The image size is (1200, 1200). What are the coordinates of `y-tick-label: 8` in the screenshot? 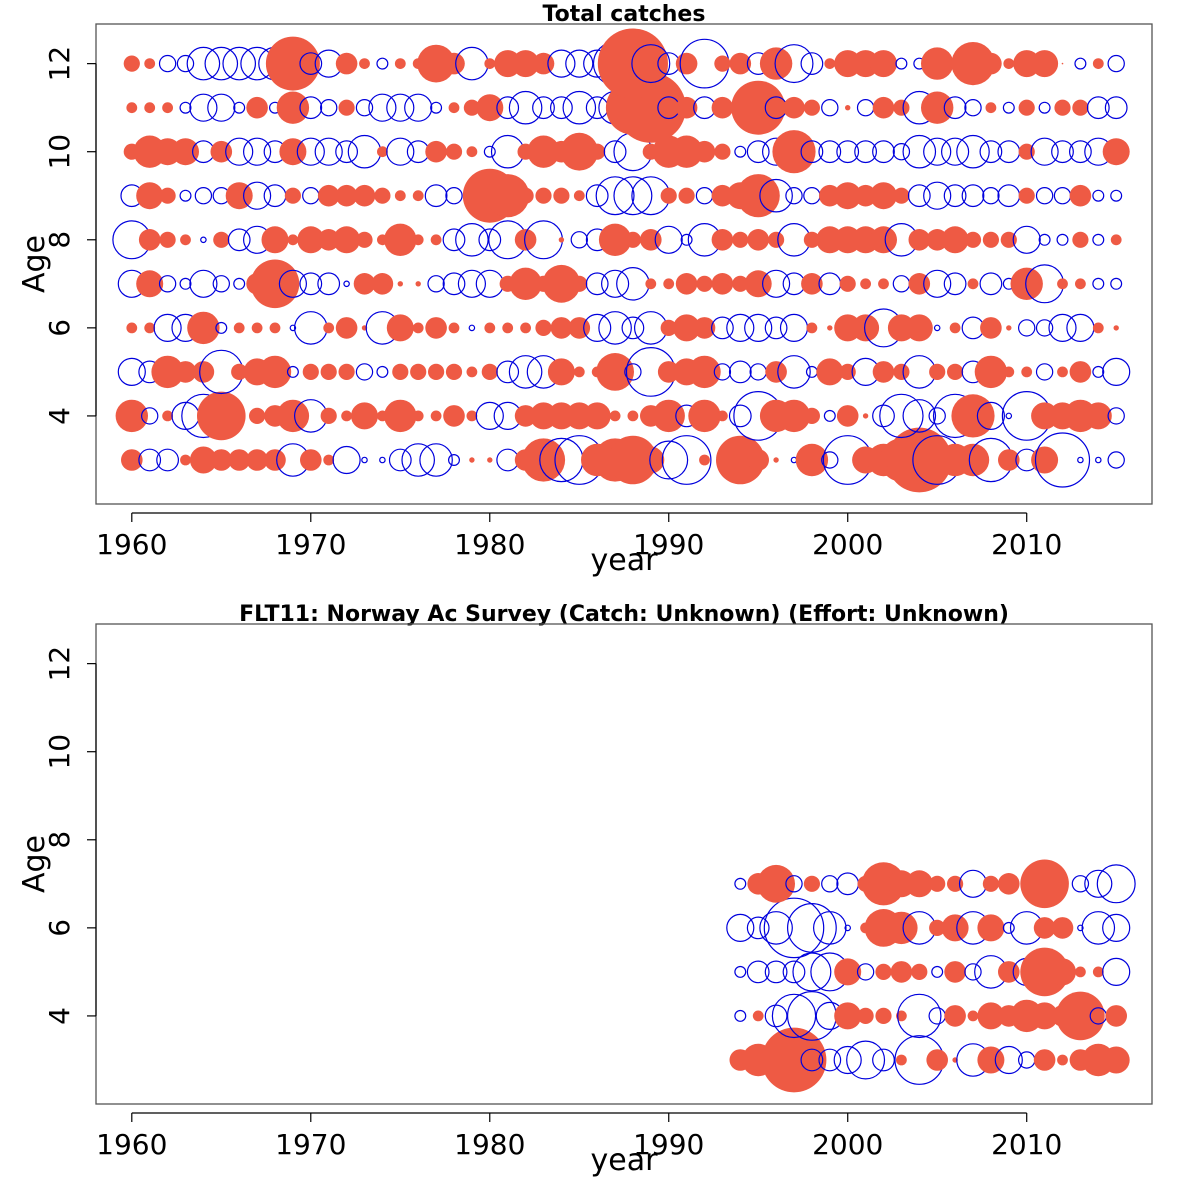 It's located at (59, 240).